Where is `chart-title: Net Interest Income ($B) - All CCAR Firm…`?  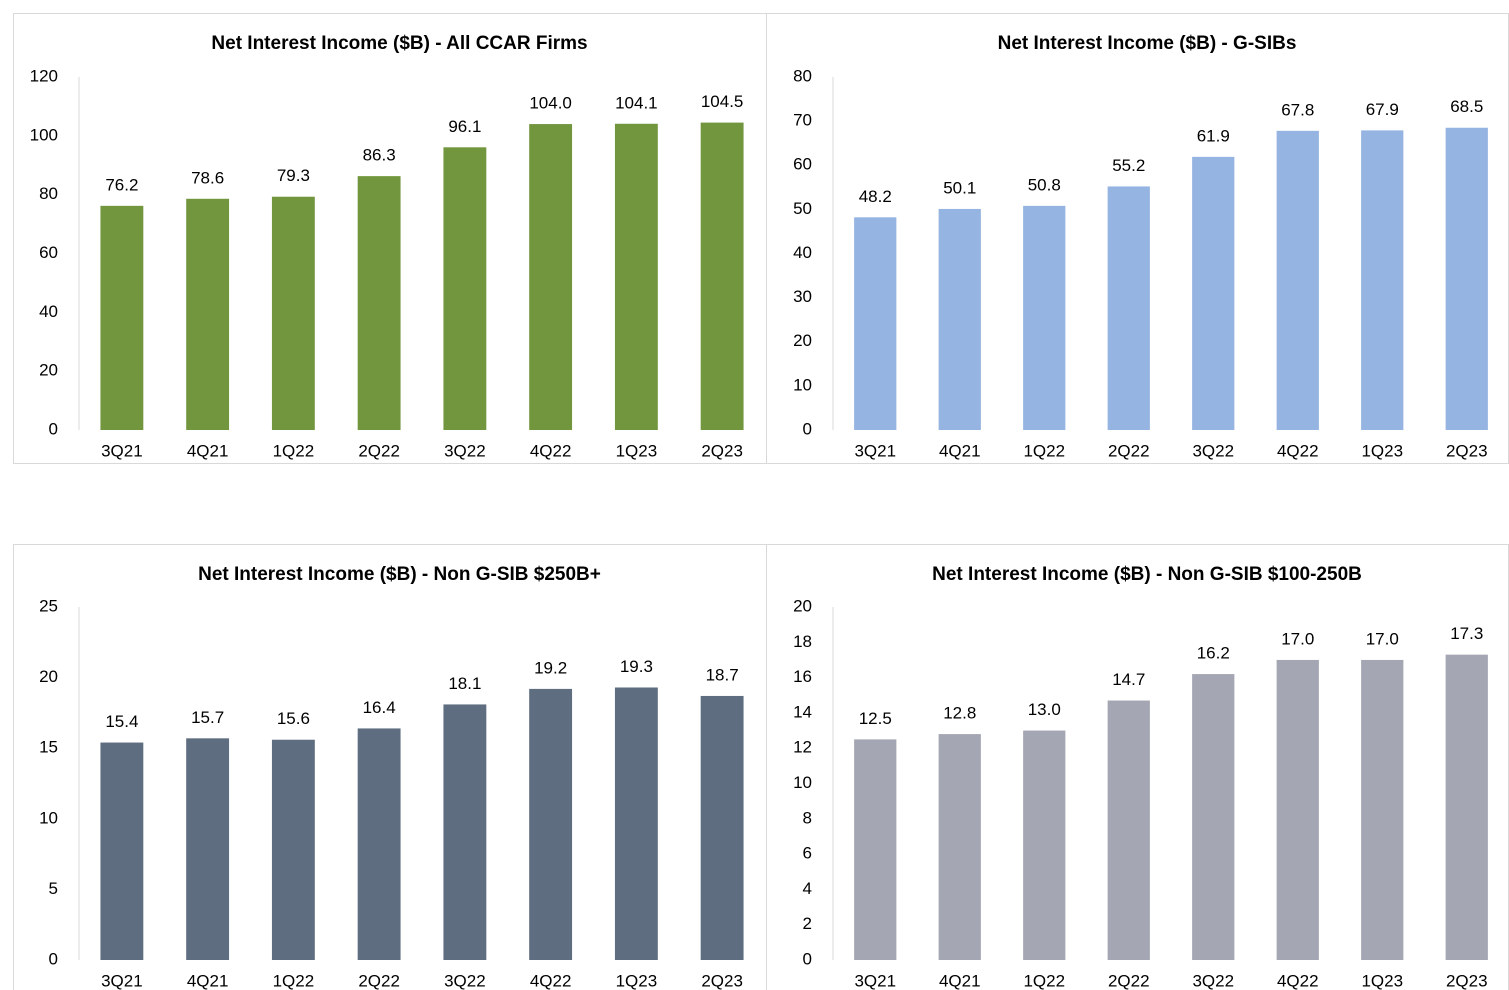
chart-title: Net Interest Income ($B) - All CCAR Firm… is located at coordinates (399, 43).